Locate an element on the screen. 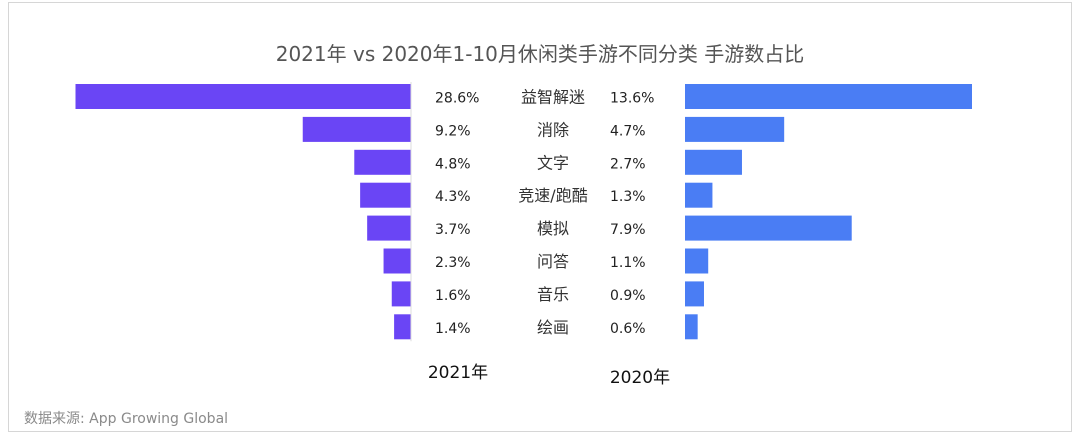 This screenshot has height=437, width=1080. category-label-2: 消除 is located at coordinates (553, 129).